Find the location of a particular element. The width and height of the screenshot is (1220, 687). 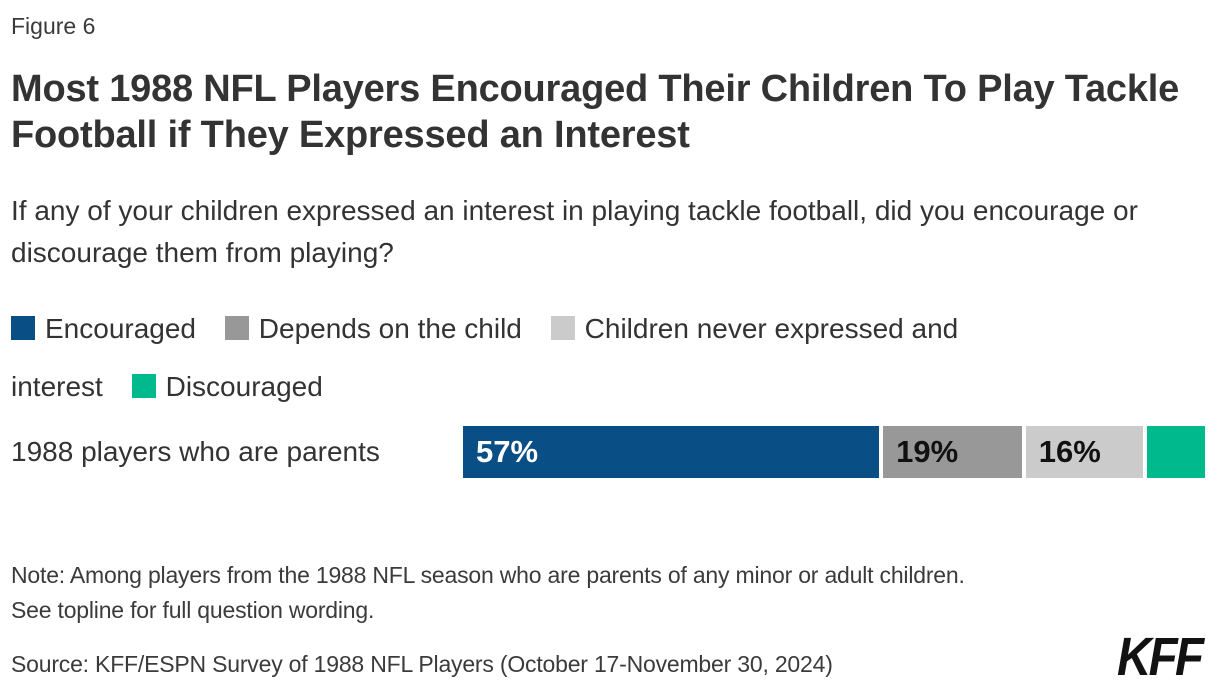

bar-segment-depends-on-the-child: 19% is located at coordinates (952, 452).